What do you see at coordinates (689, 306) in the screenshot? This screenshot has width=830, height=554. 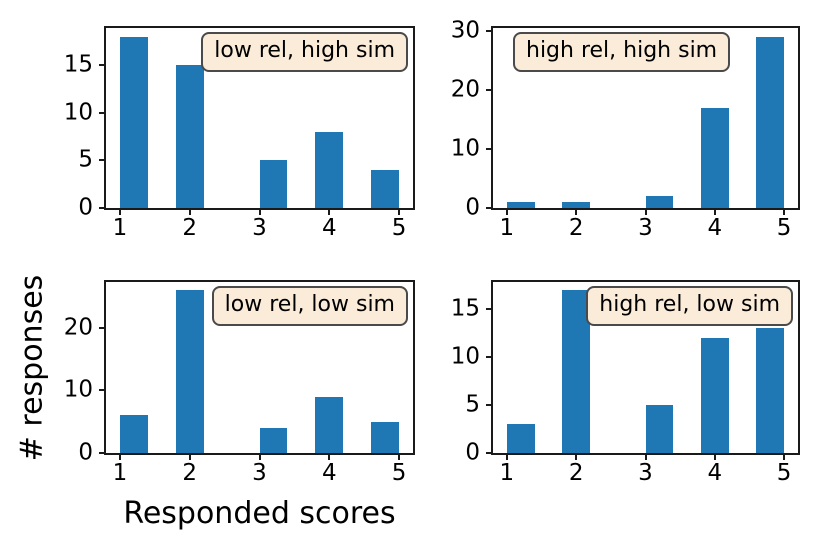 I see `legend-high-rel-low-sim: high rel, low sim` at bounding box center [689, 306].